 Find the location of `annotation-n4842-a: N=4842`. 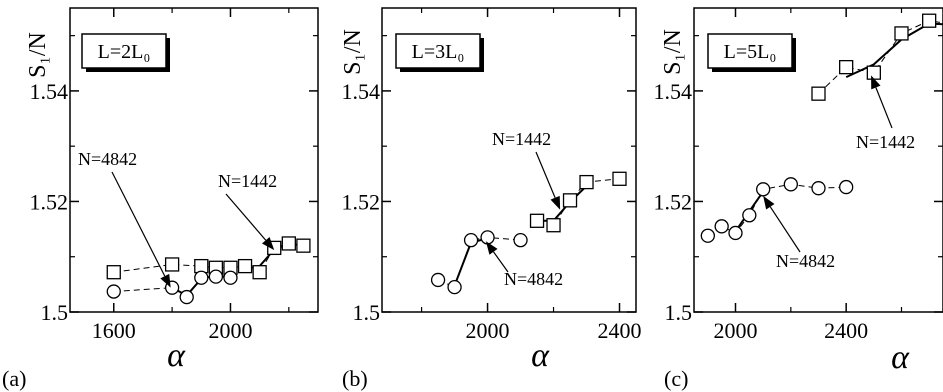

annotation-n4842-a: N=4842 is located at coordinates (107, 159).